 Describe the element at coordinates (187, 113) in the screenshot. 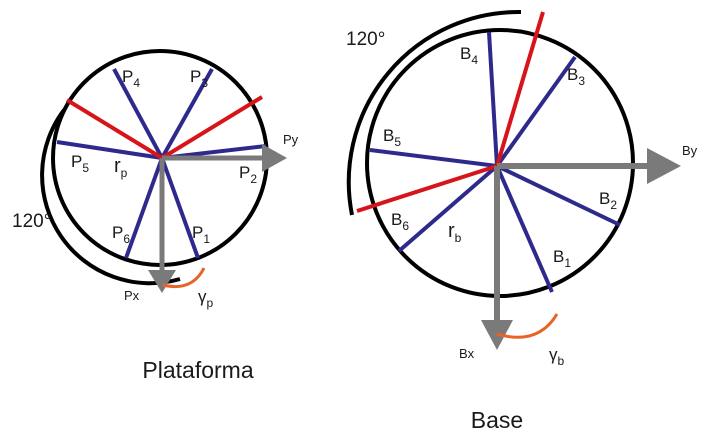

I see `platform-spoke-p3` at that location.